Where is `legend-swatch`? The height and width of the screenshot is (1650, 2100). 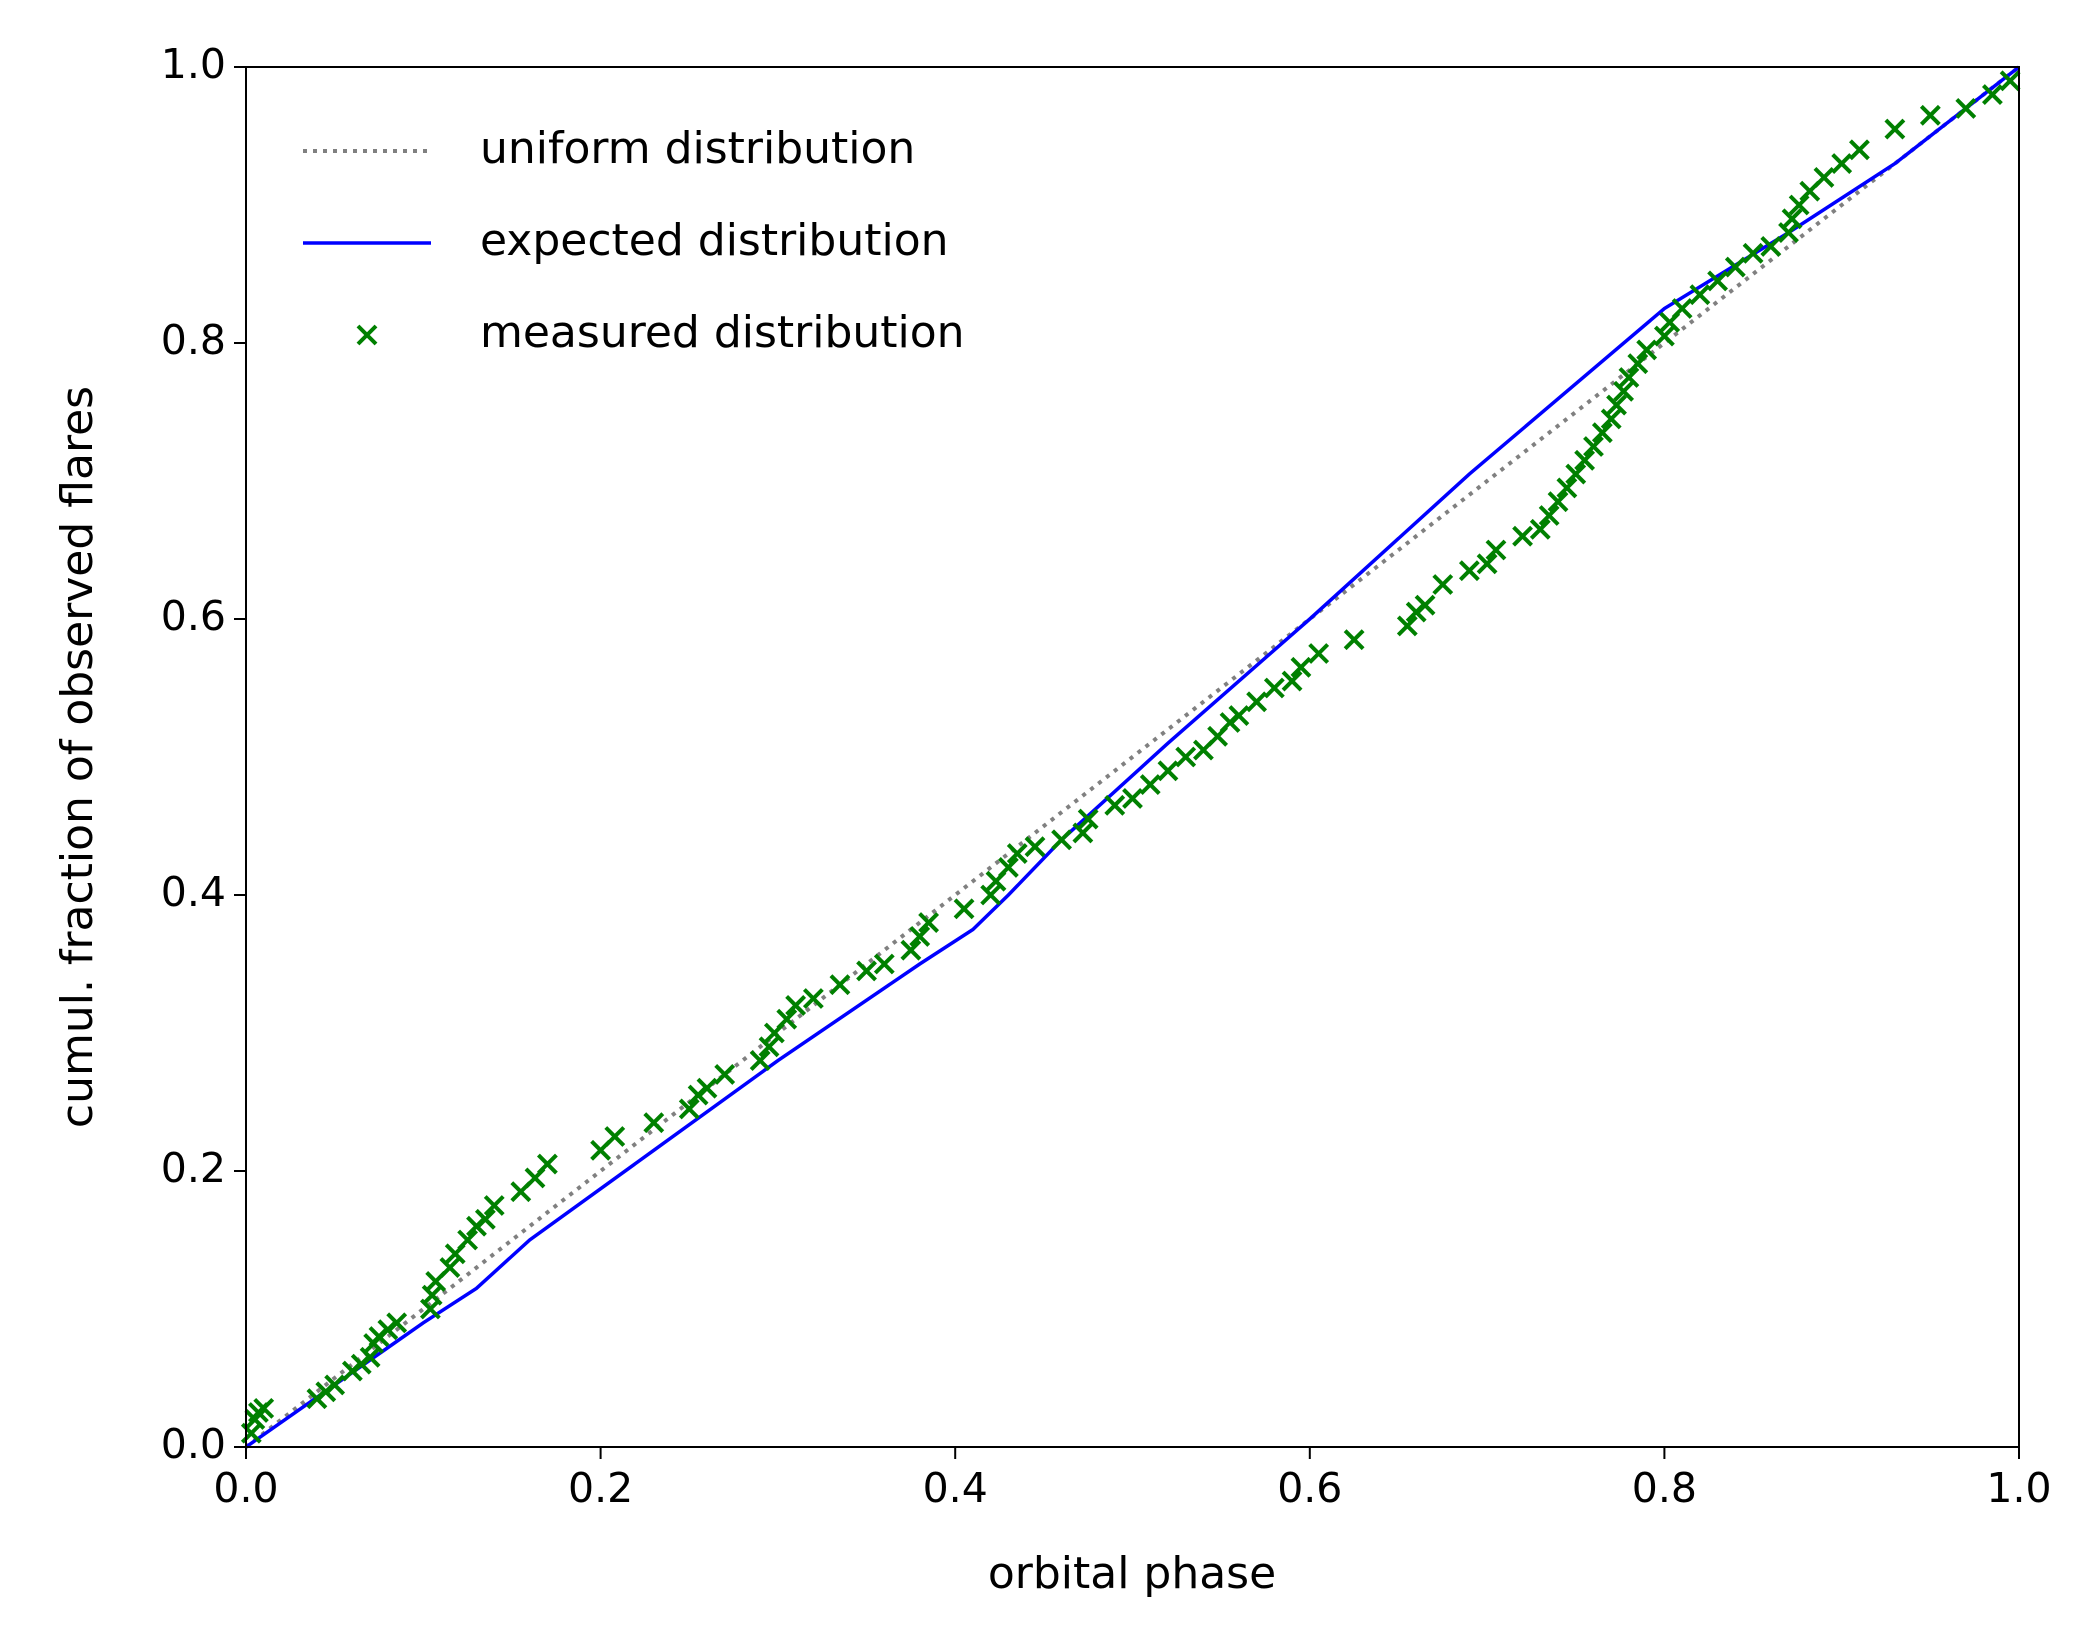
legend-swatch is located at coordinates (367, 335).